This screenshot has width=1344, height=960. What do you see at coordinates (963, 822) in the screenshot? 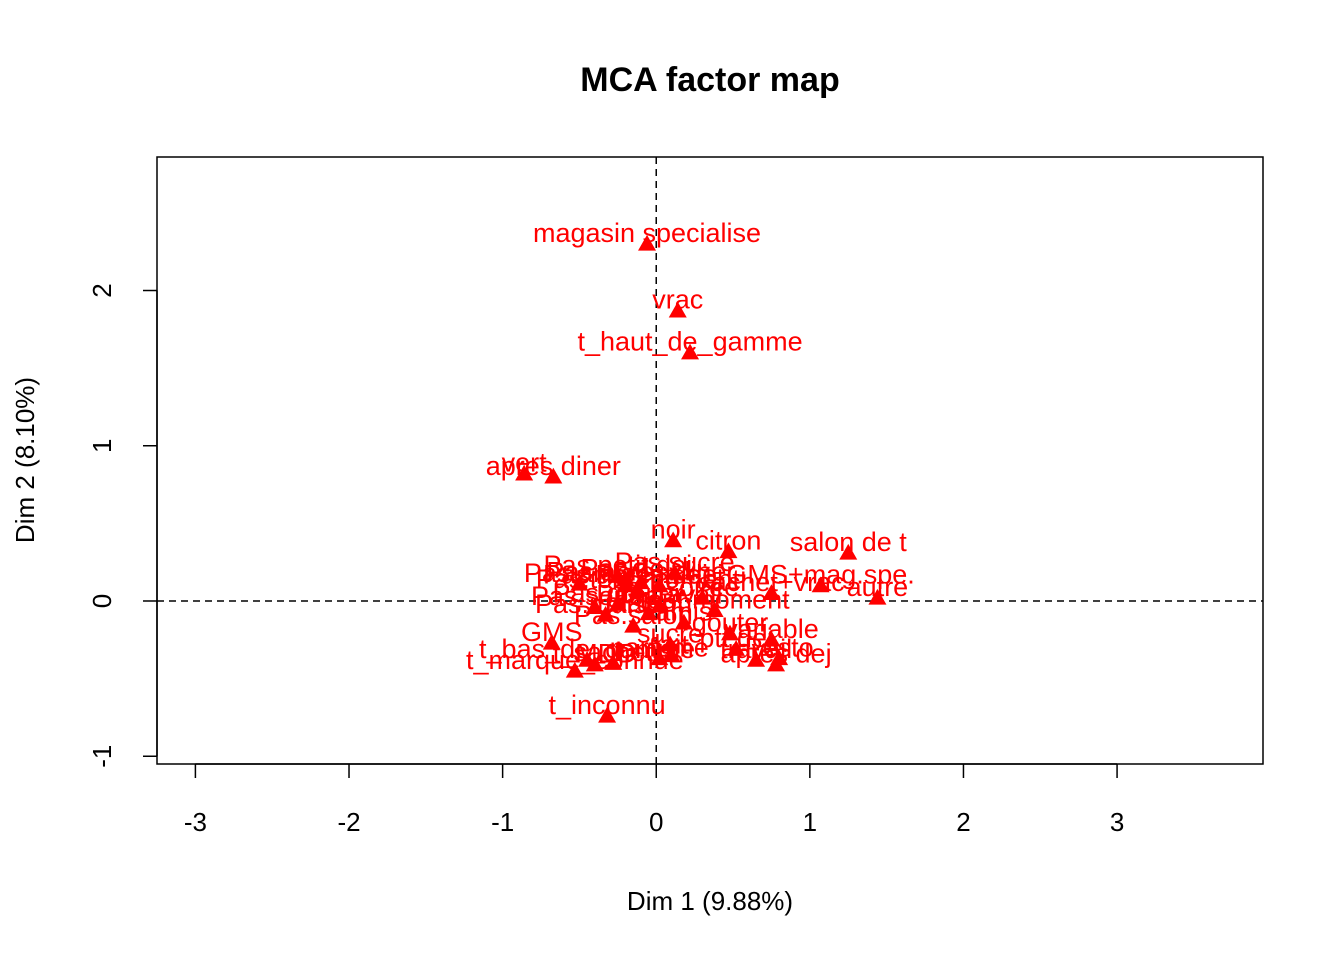
I see `x-tick-label: 2` at bounding box center [963, 822].